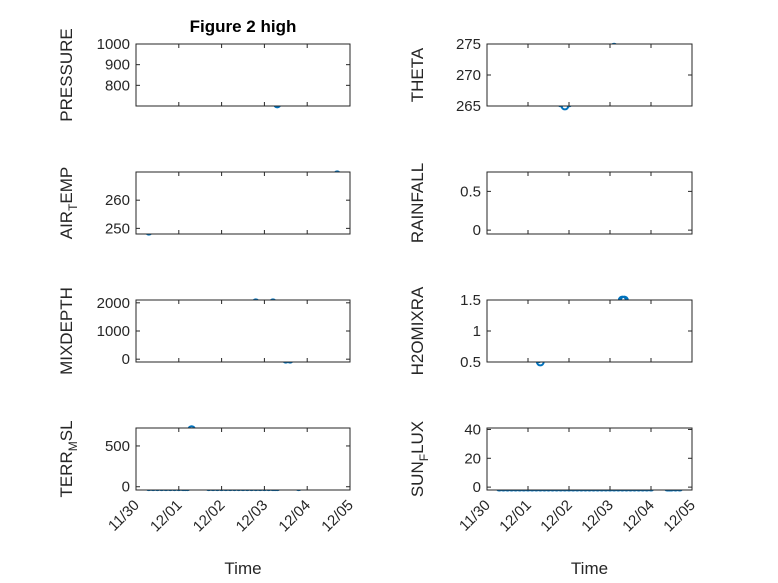 This screenshot has height=583, width=778. I want to click on y-axis-label: MIXDEPTH, so click(66, 331).